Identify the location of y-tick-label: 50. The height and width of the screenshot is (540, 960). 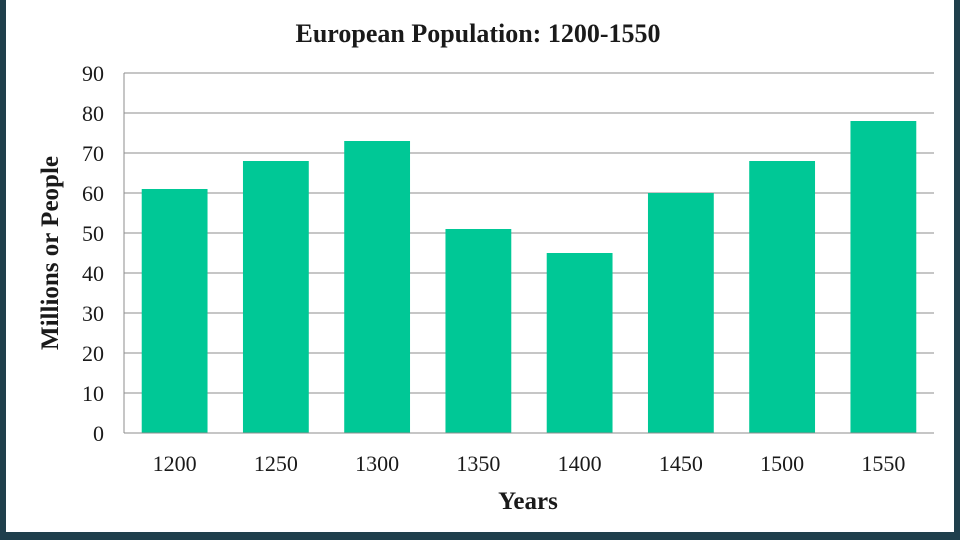
(93, 233).